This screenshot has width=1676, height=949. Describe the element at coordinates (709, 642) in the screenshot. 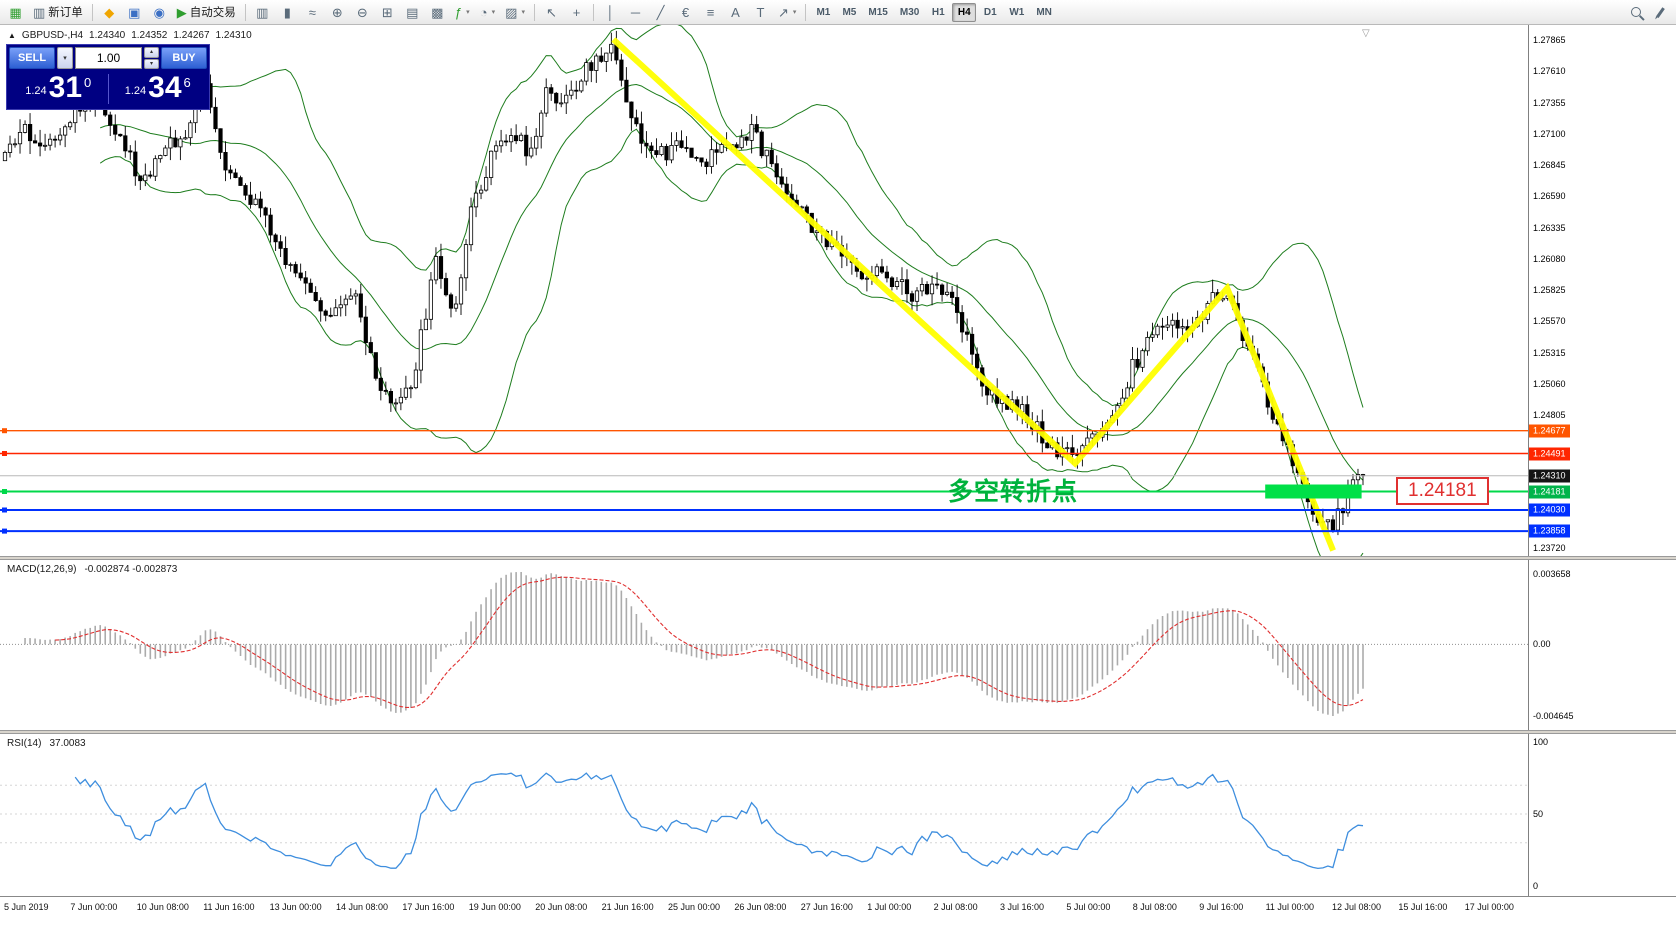

I see `macd-signal-line` at that location.